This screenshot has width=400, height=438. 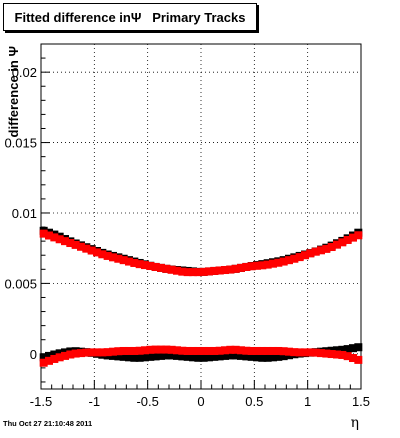 What do you see at coordinates (13, 91) in the screenshot?
I see `y-axis-title: difference in Ψ` at bounding box center [13, 91].